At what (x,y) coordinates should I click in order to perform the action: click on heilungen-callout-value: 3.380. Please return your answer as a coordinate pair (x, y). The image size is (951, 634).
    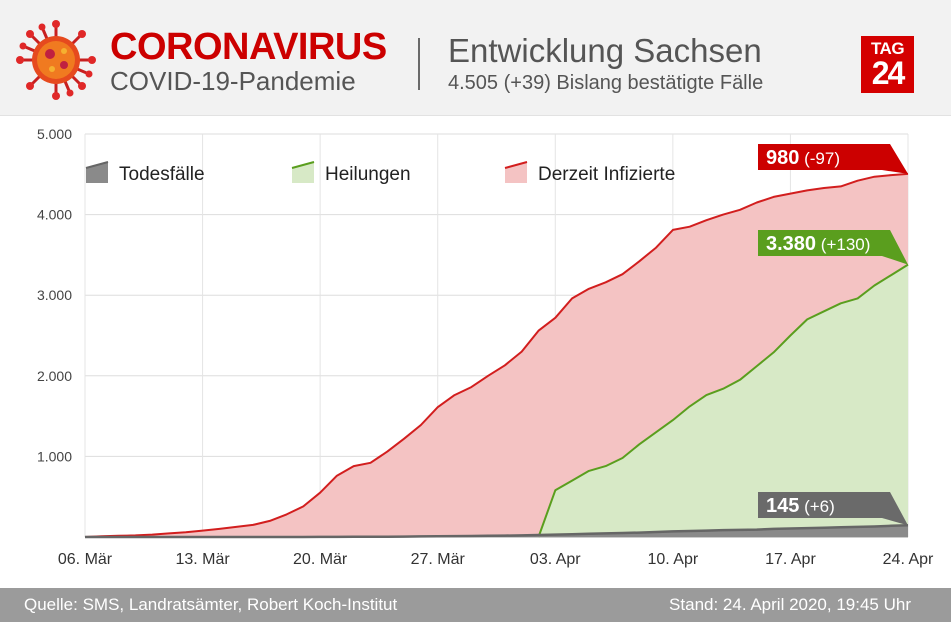
    Looking at the image, I should click on (791, 244).